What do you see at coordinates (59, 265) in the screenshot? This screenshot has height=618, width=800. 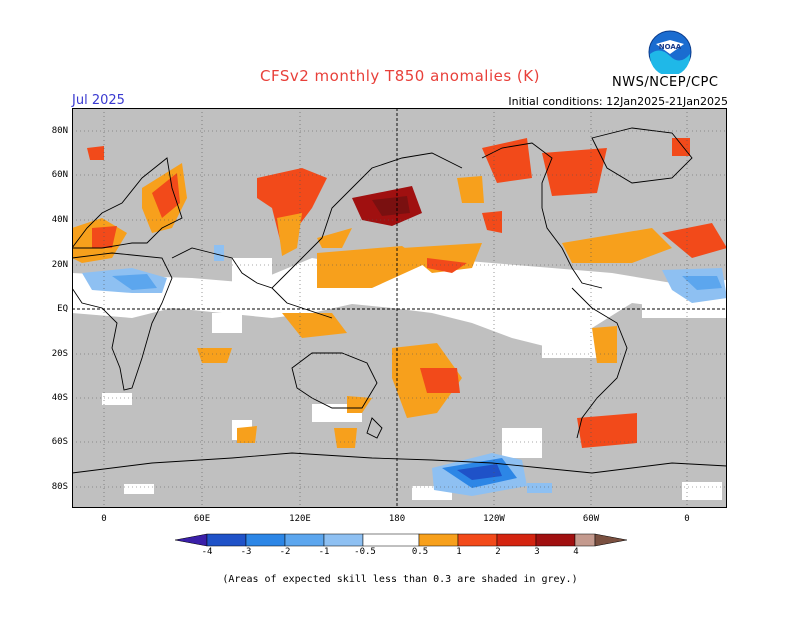 I see `lat-label: 20N` at bounding box center [59, 265].